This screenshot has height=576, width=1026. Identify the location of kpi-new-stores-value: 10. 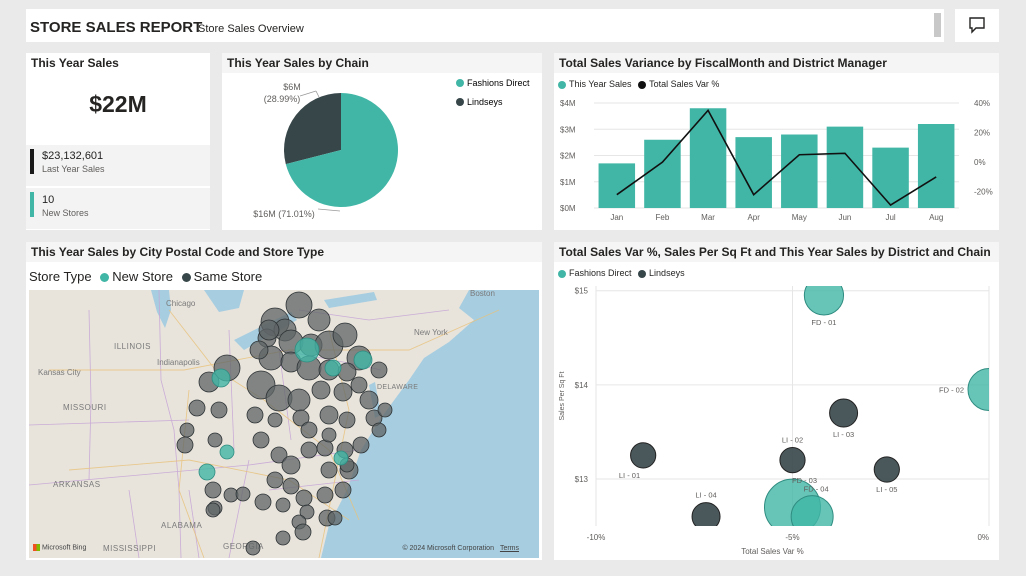
(48, 200).